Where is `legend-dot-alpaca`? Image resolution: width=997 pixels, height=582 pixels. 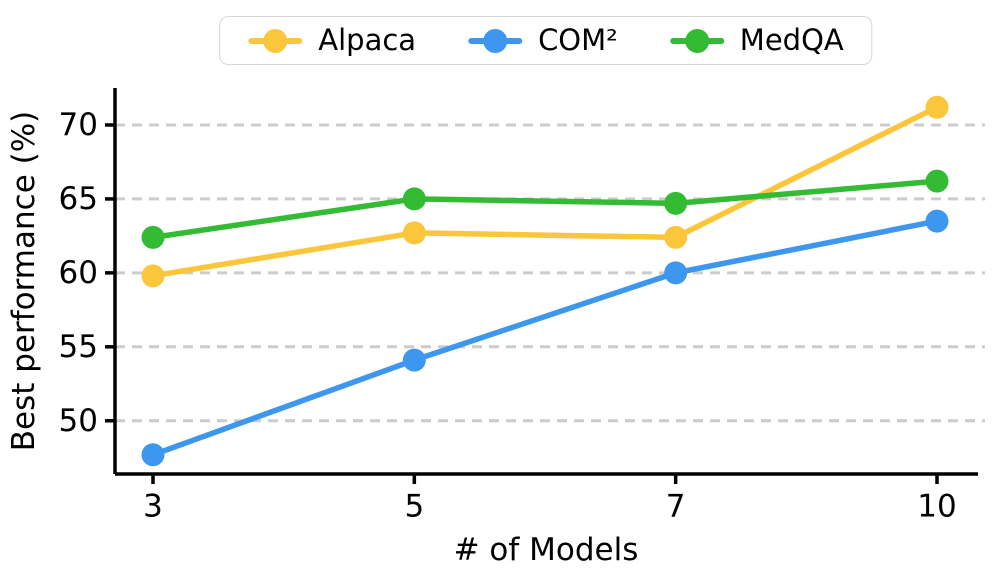 legend-dot-alpaca is located at coordinates (275, 40).